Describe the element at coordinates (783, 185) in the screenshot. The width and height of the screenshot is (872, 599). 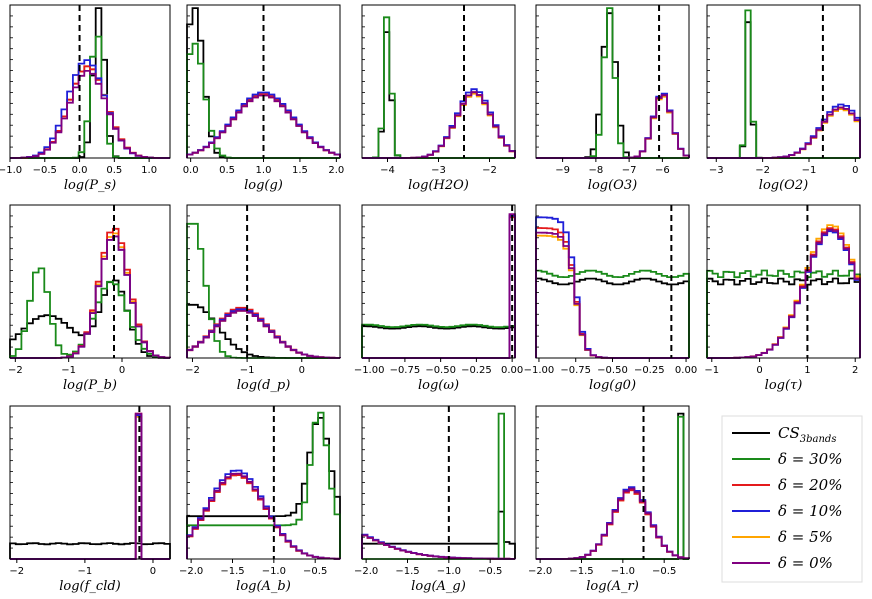
I see `x-axis-label: log(O2)` at that location.